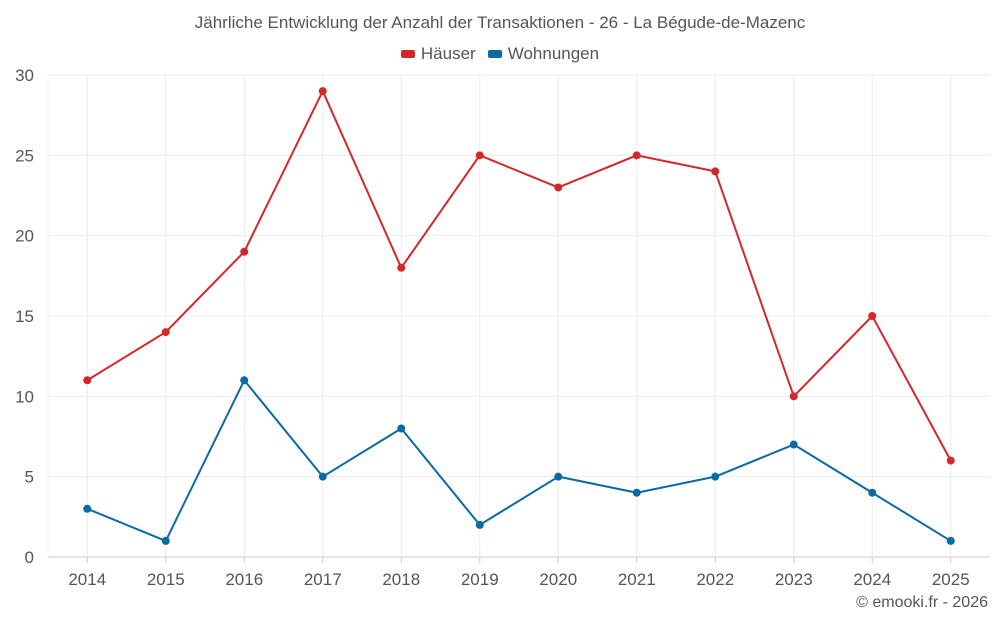 The width and height of the screenshot is (1000, 625). I want to click on legend-item-wohnungen: Wohnungen, so click(543, 54).